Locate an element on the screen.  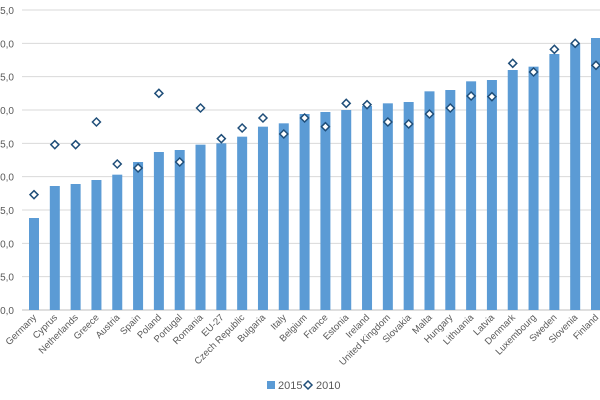
y-tick-label: 40,0 is located at coordinates (7, 44).